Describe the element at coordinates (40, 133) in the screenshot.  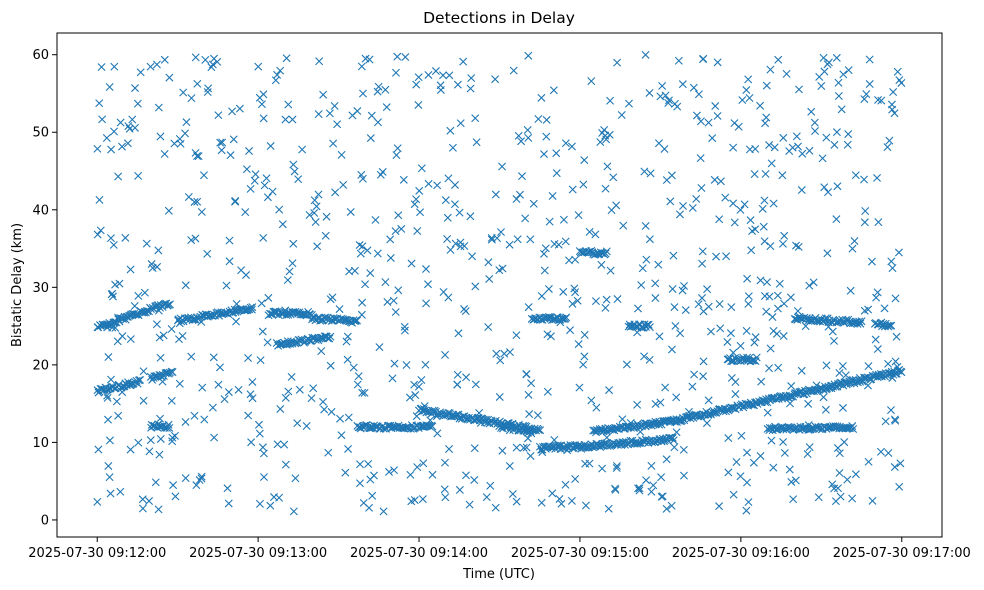
I see `y-tick-label: 50` at that location.